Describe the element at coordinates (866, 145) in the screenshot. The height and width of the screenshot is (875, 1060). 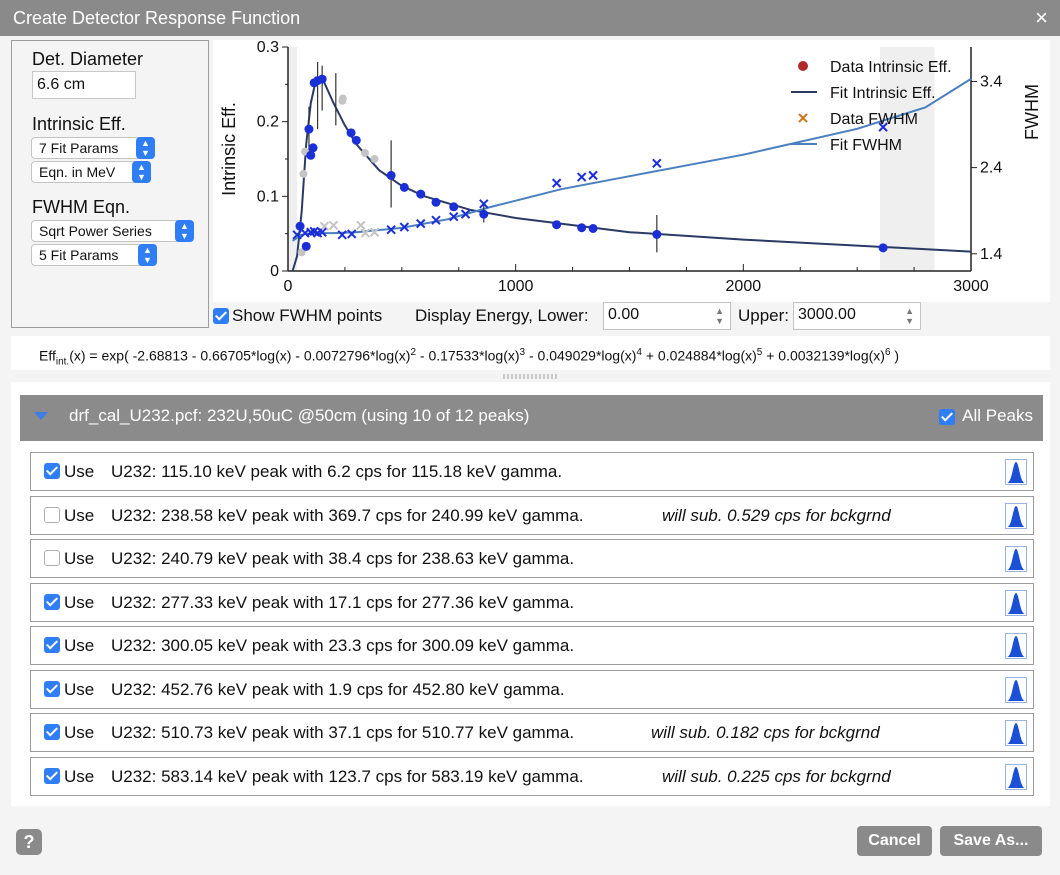
I see `legend-label: Fit FWHM` at that location.